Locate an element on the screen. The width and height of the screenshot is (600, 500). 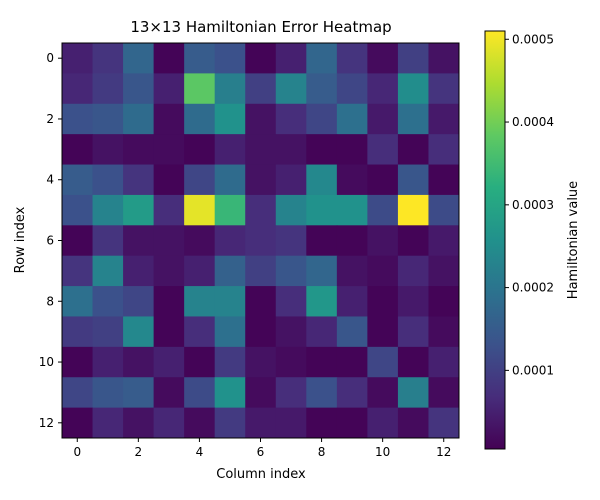
heatmap-cell-r6-c6 is located at coordinates (261, 241).